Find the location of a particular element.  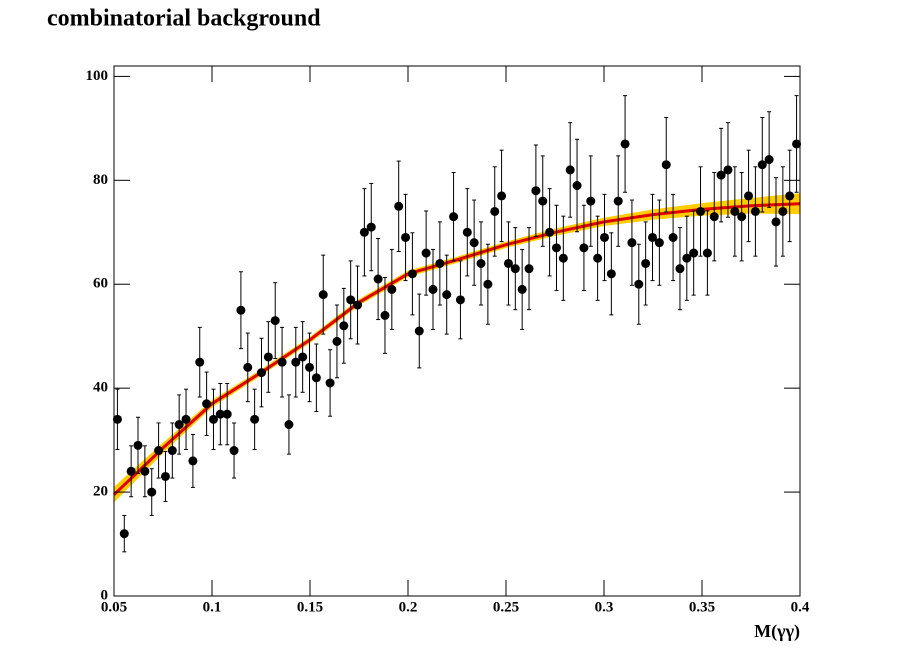

y-tick-label: 60 is located at coordinates (100, 284).